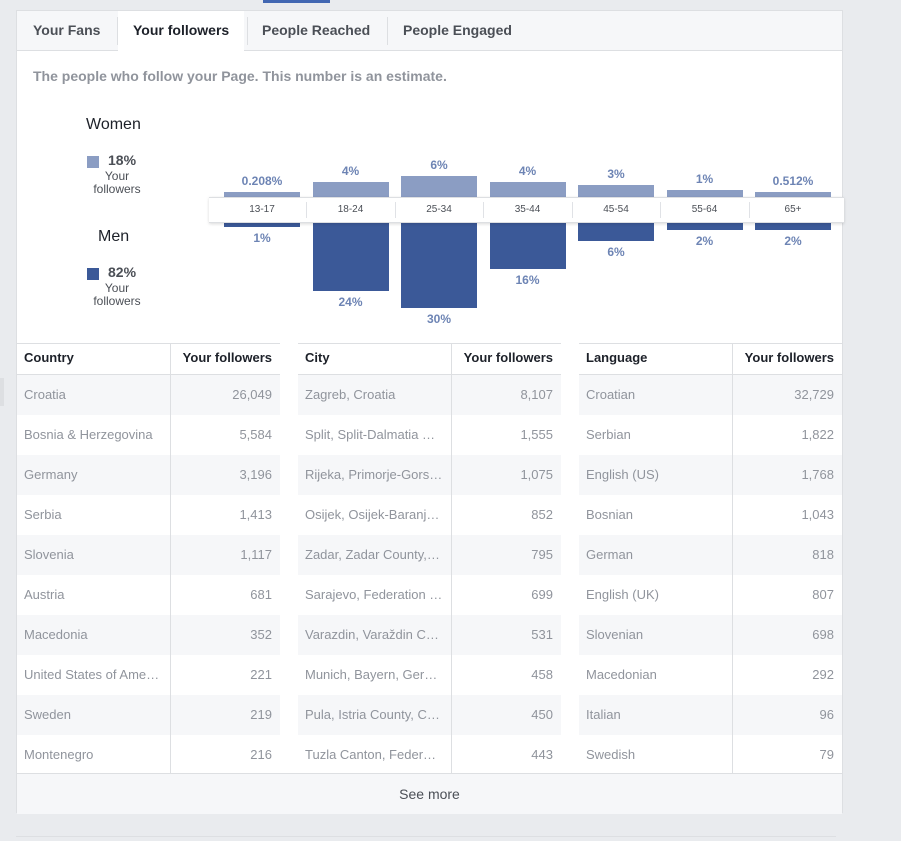  Describe the element at coordinates (181, 31) in the screenshot. I see `tab-your-followers: Your followers` at that location.